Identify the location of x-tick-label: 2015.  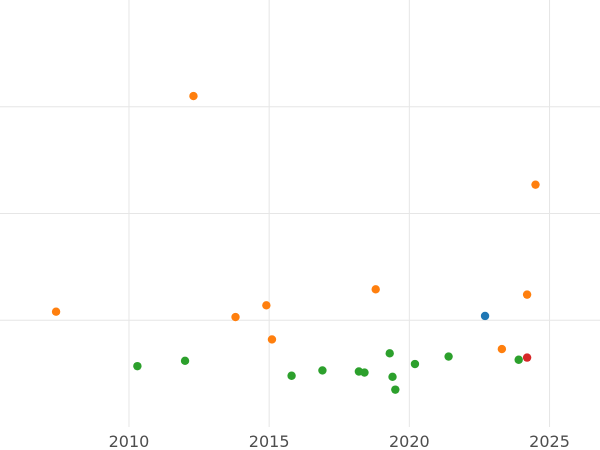
(269, 441).